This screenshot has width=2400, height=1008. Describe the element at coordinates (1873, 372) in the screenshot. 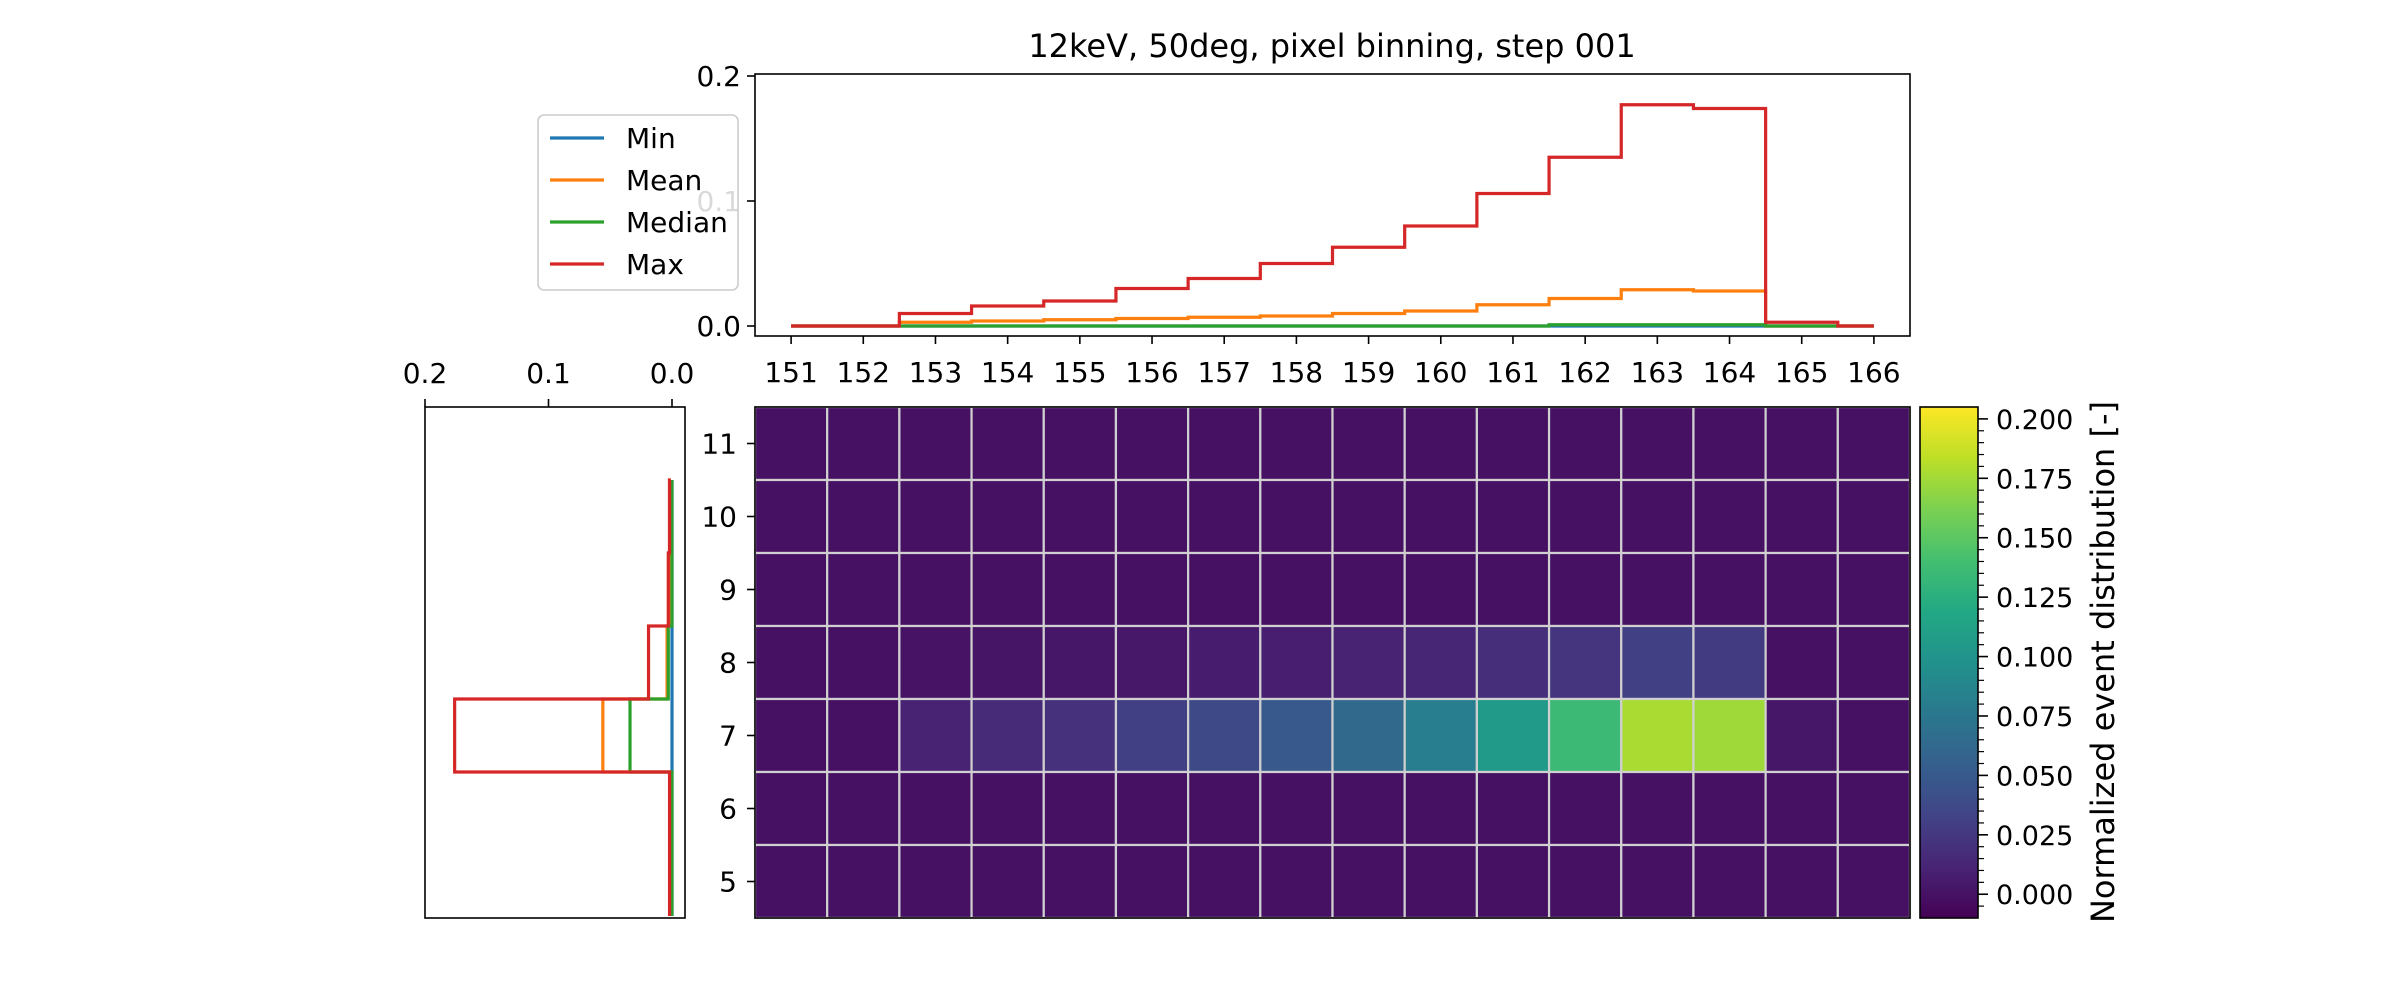

I see `x-tick-label: 166` at that location.